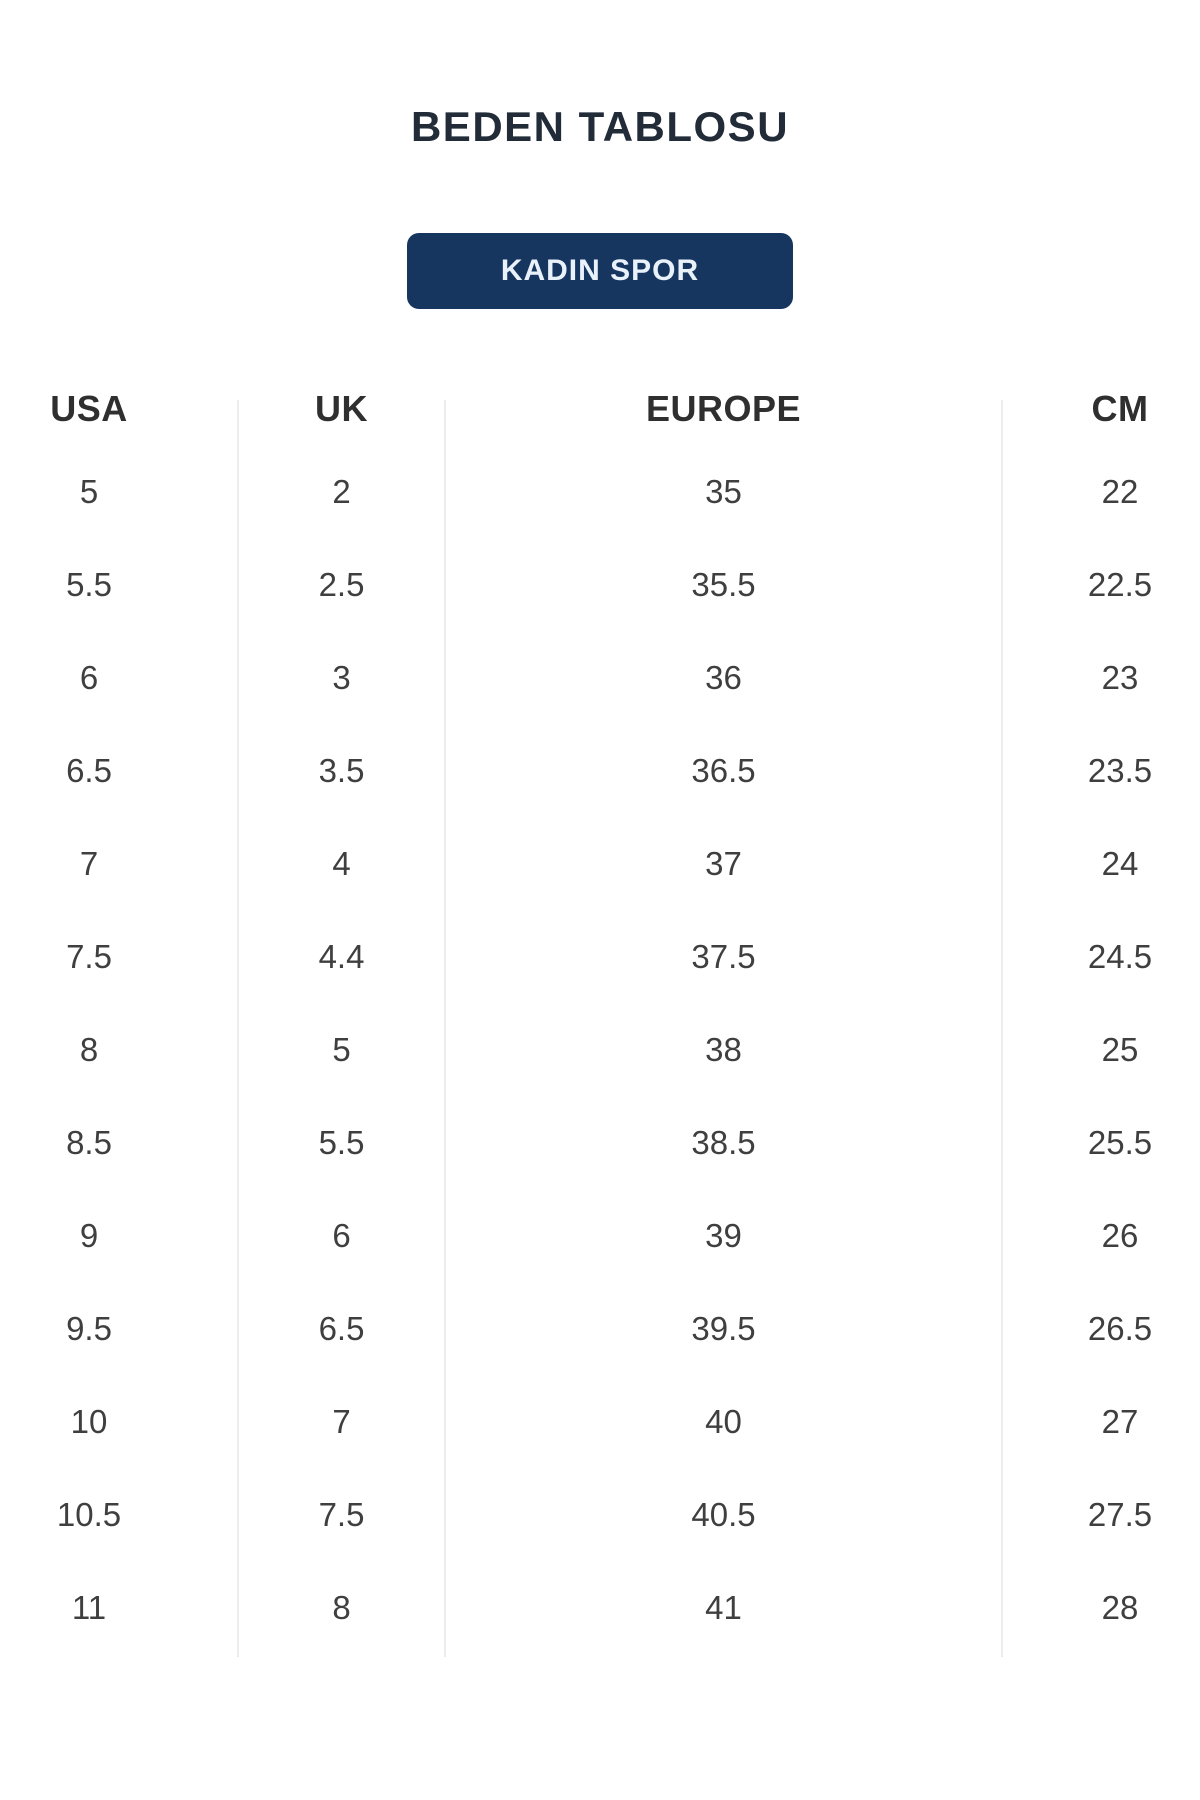  Describe the element at coordinates (89, 863) in the screenshot. I see `table-cell-usa: 7` at that location.